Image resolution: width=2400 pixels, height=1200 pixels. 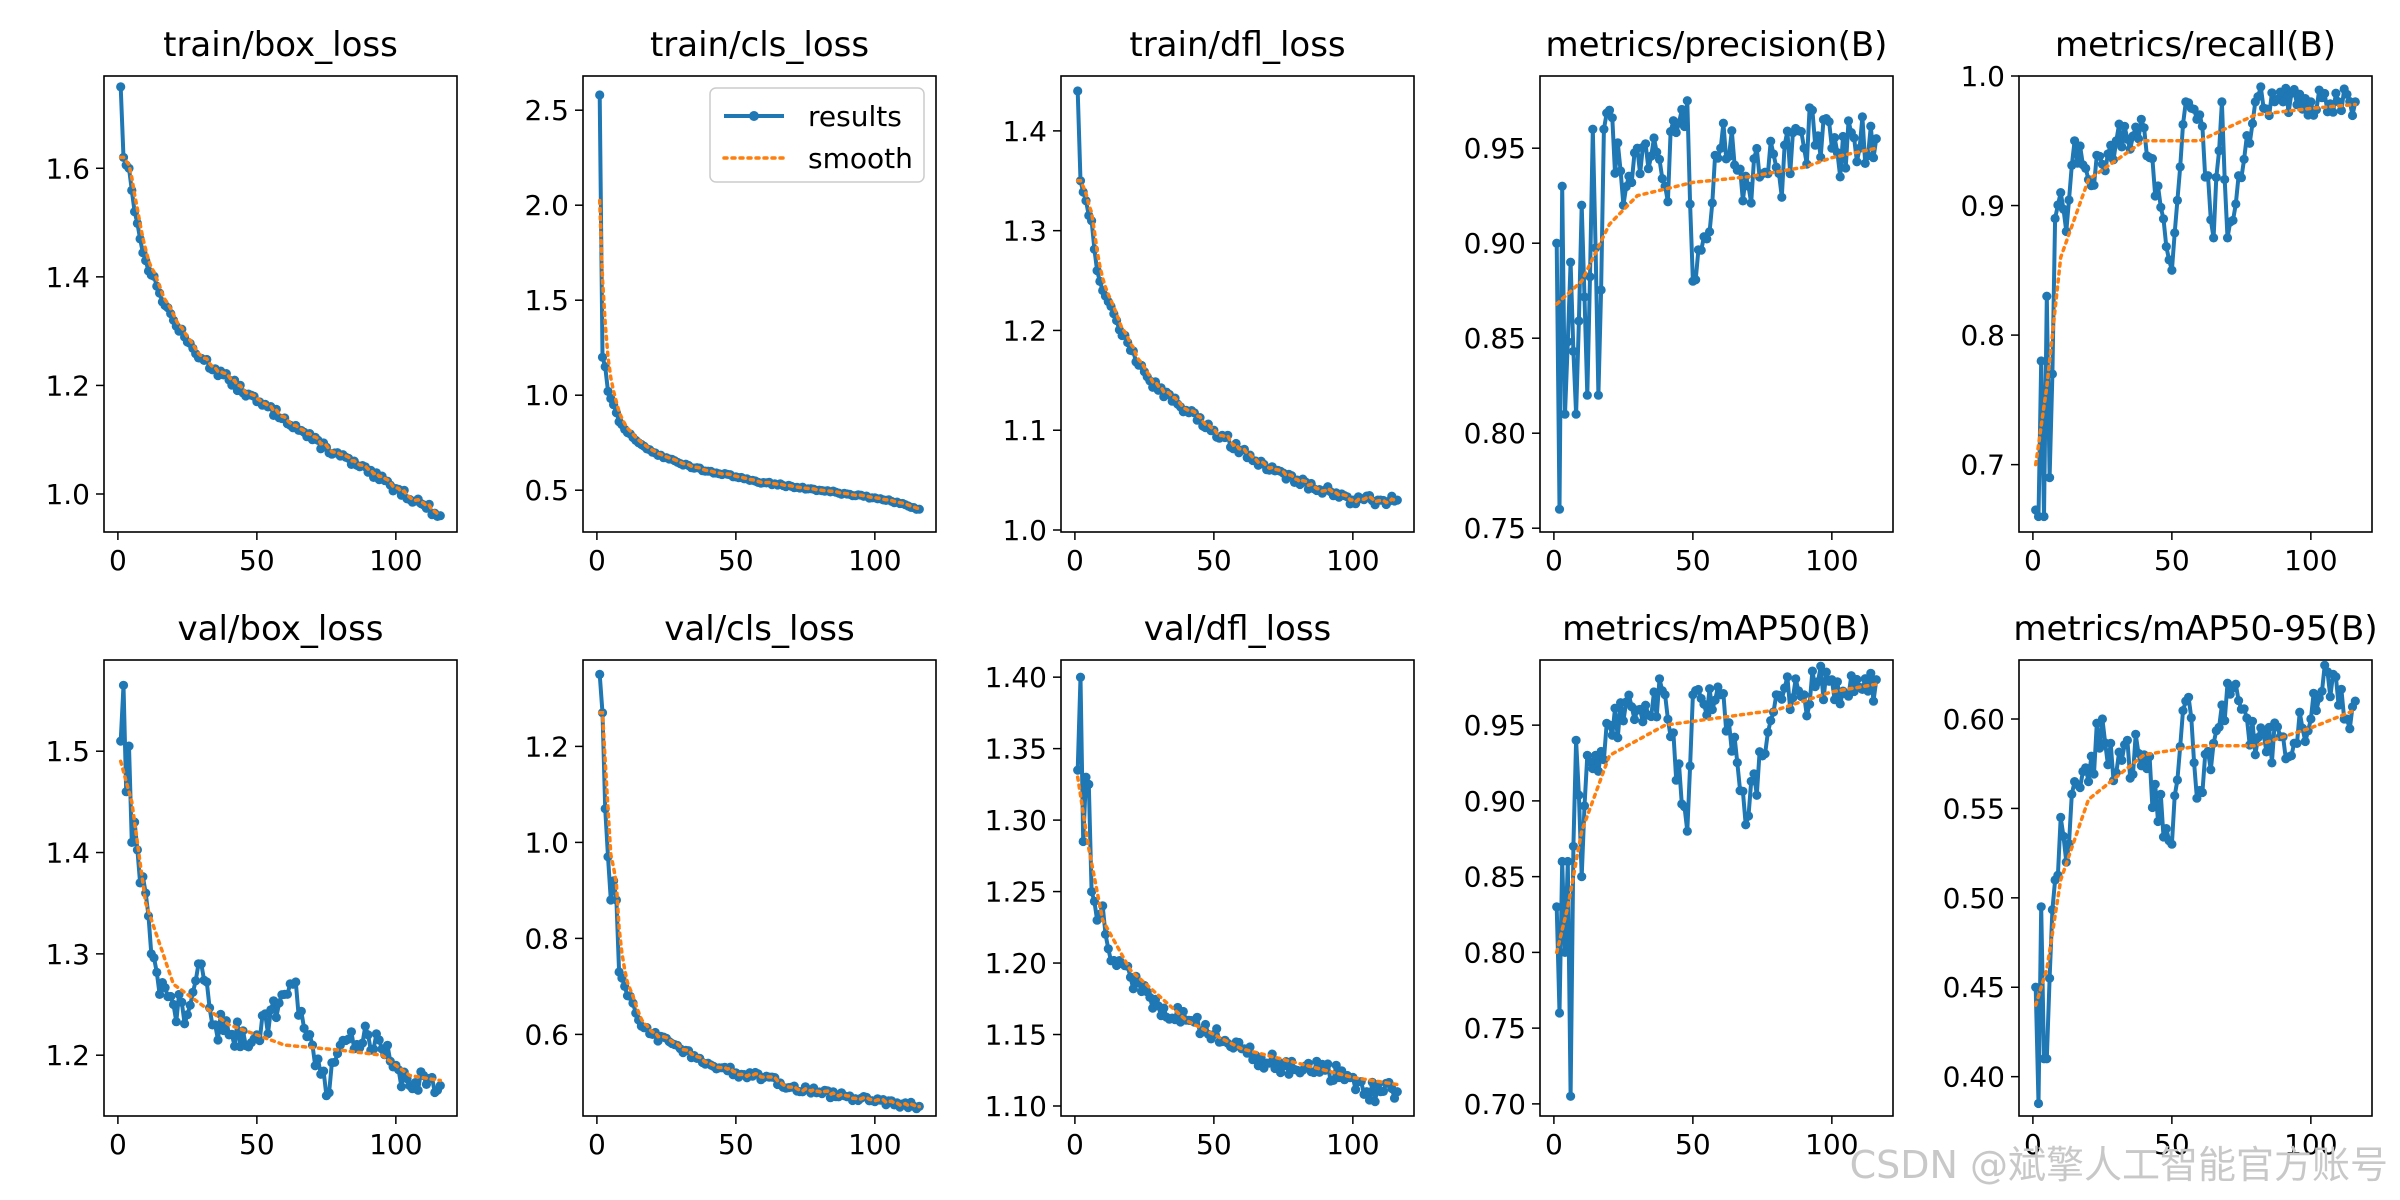 What do you see at coordinates (1016, 963) in the screenshot?
I see `y-tick-label: 1.20` at bounding box center [1016, 963].